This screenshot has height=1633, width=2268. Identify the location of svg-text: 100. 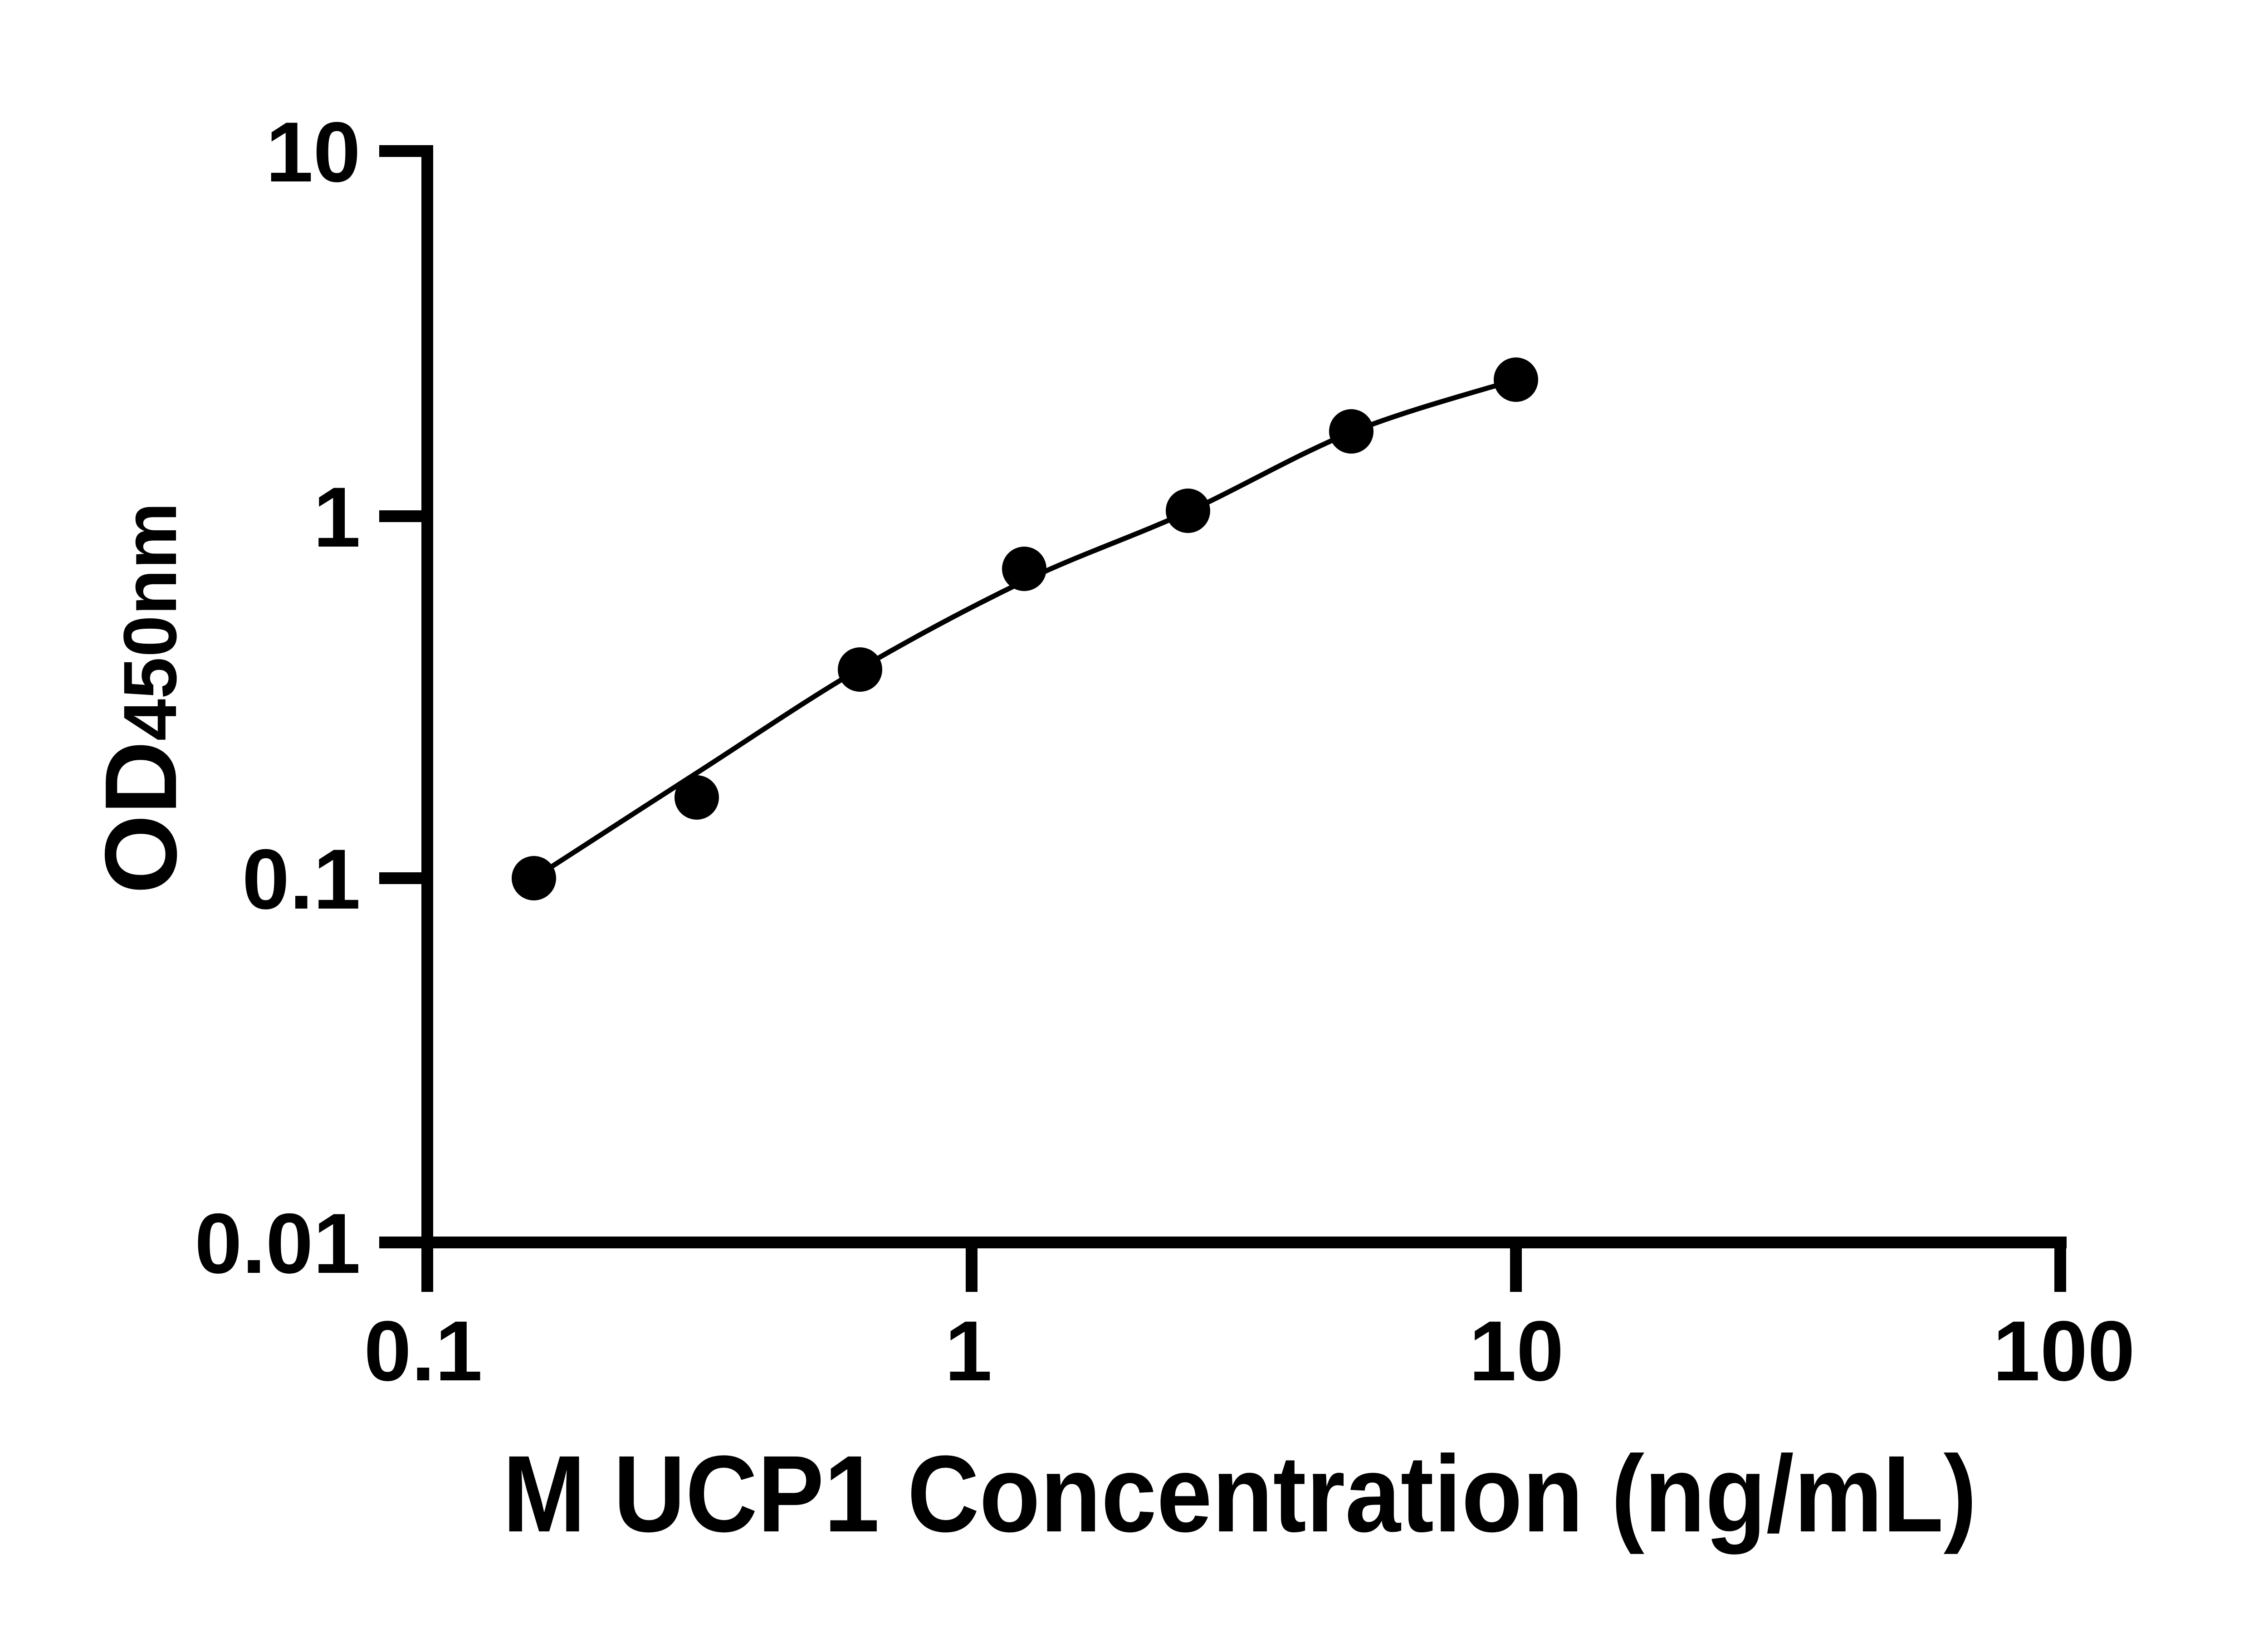
(2064, 1350).